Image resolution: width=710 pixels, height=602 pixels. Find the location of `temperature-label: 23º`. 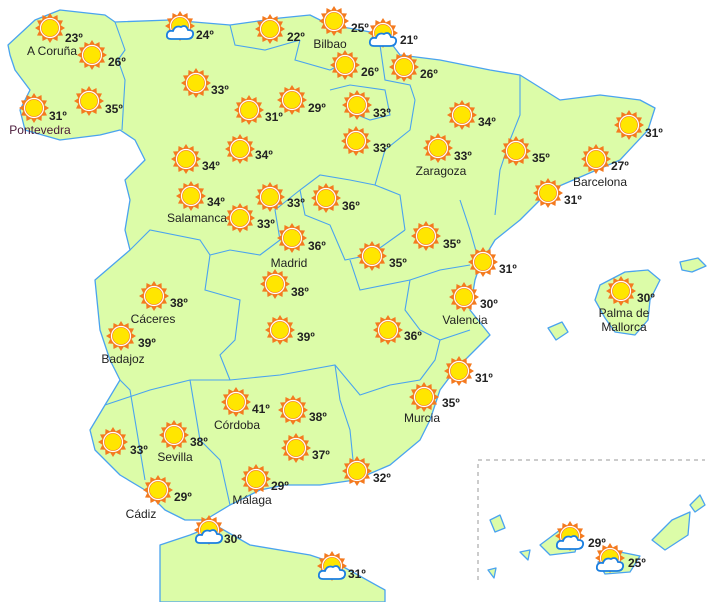

temperature-label: 23º is located at coordinates (74, 38).